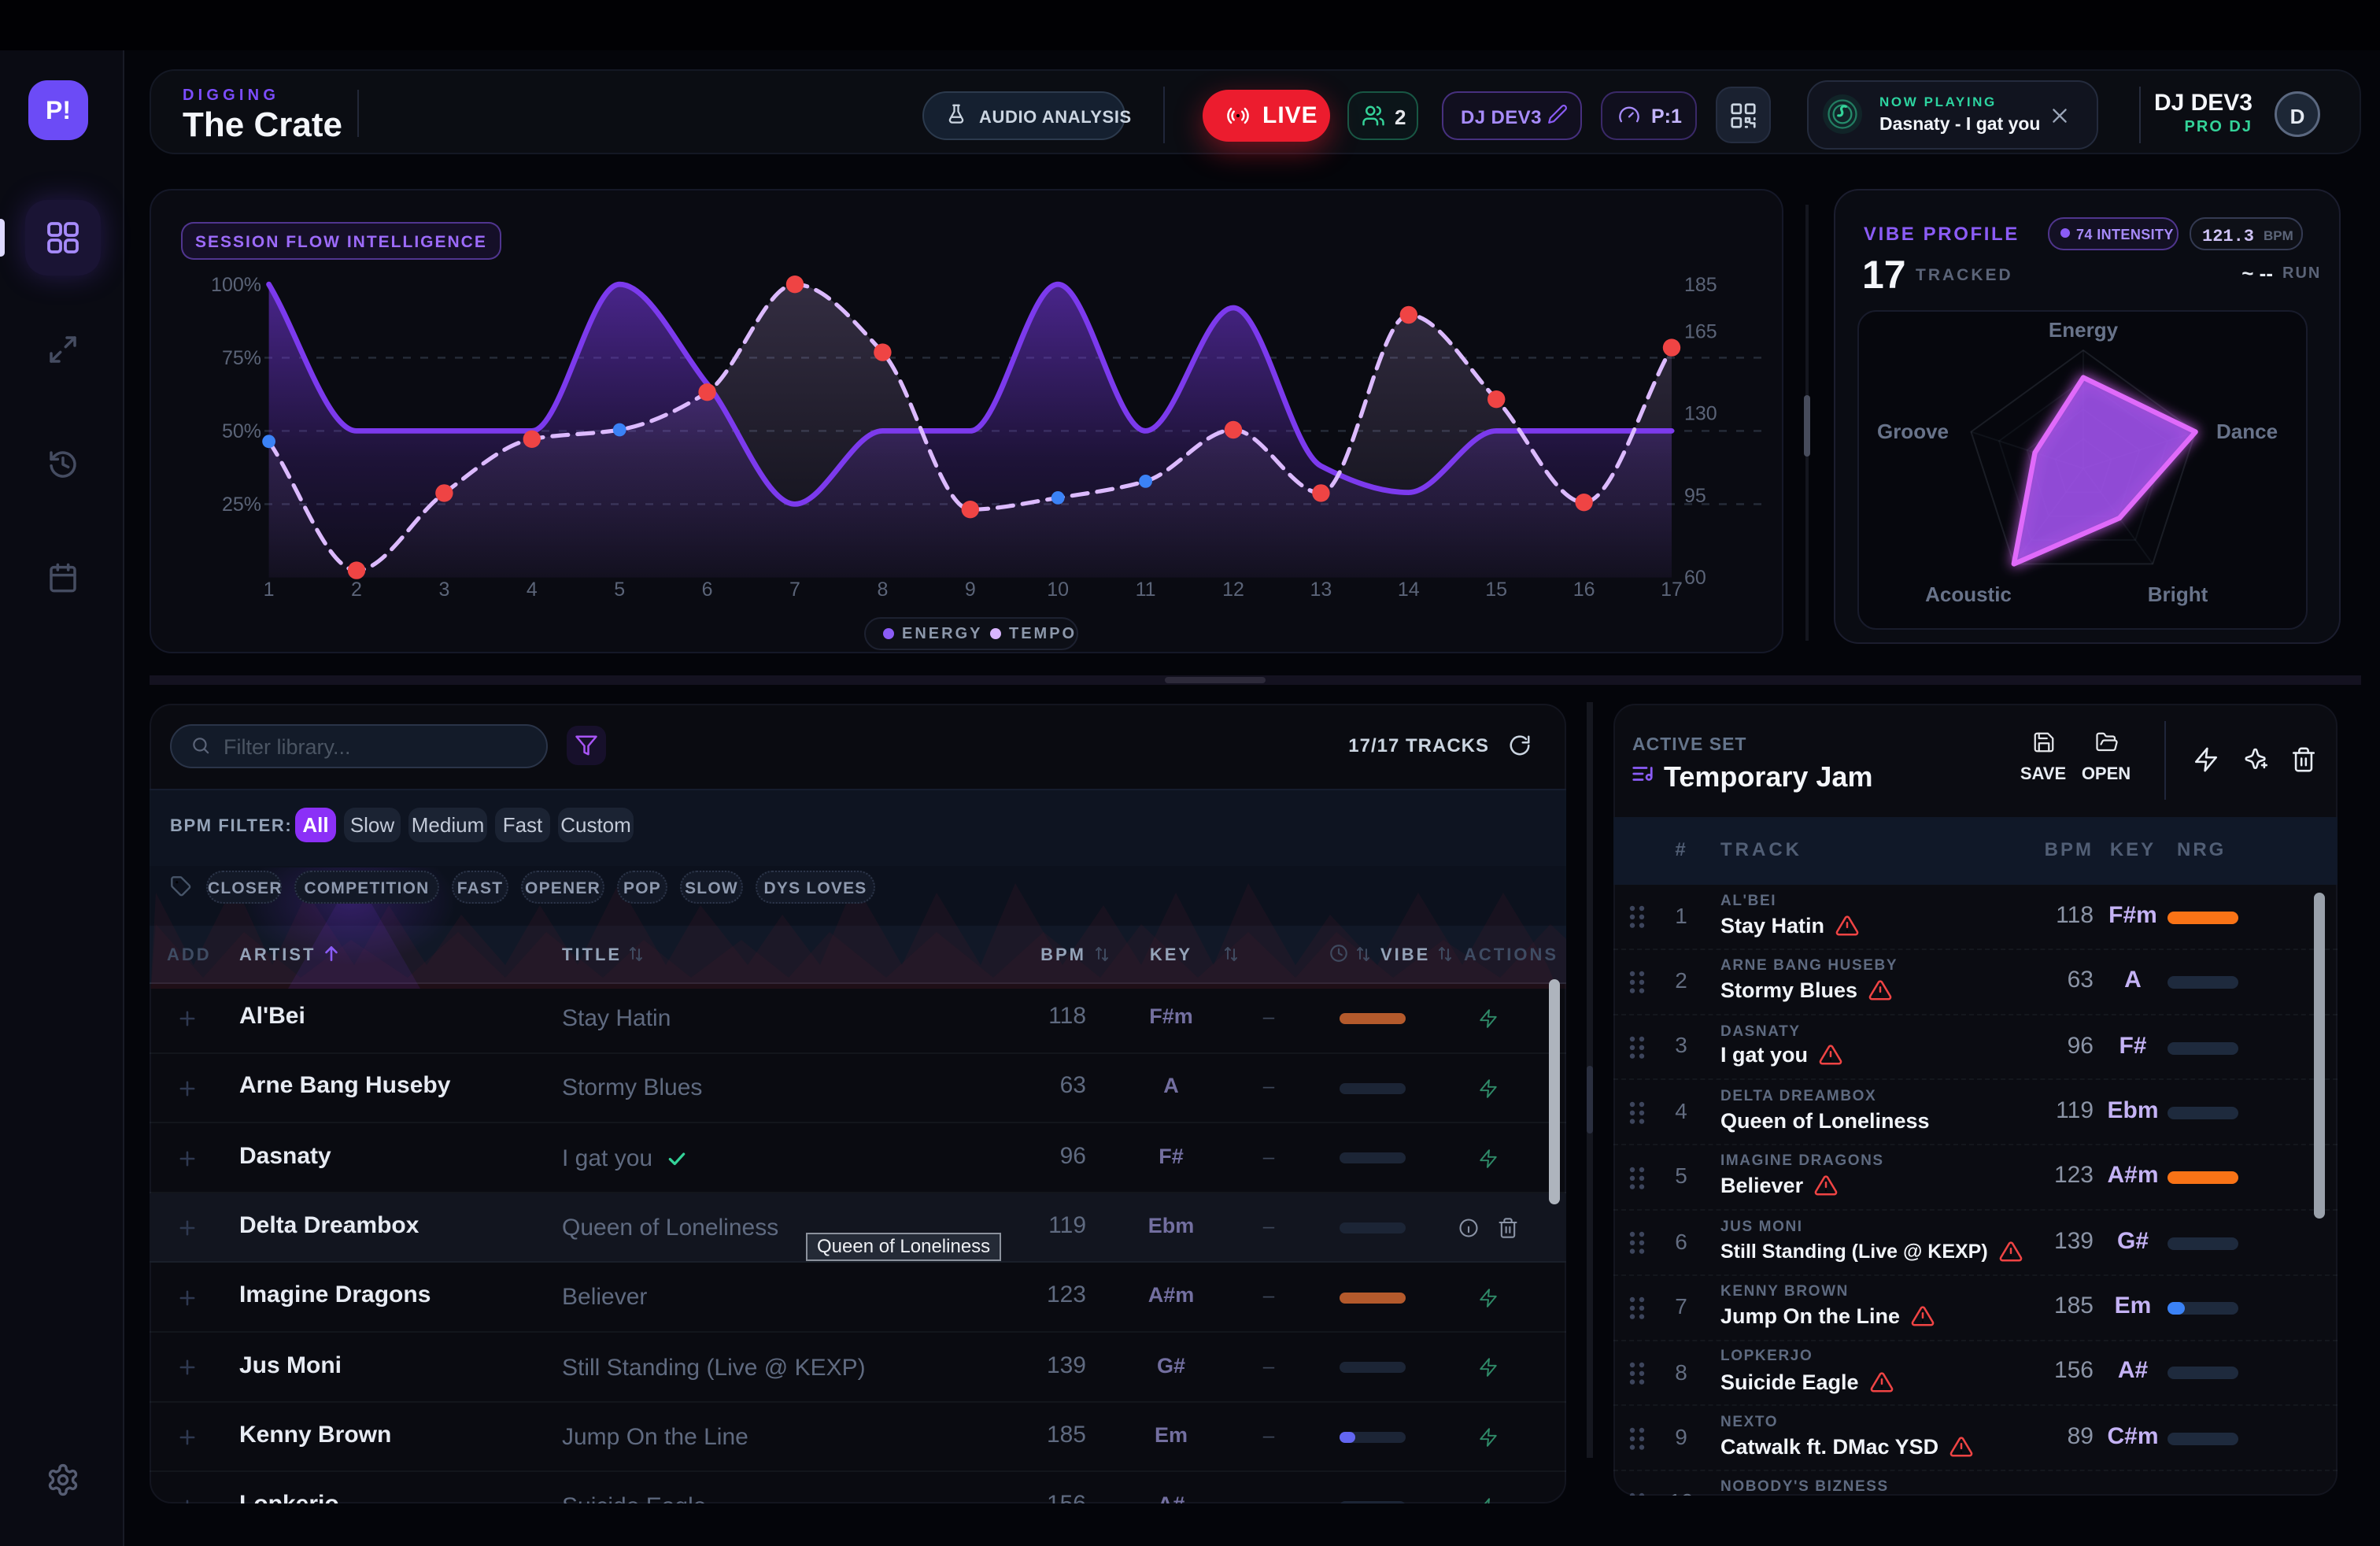 This screenshot has width=2380, height=1546. What do you see at coordinates (241, 505) in the screenshot?
I see `svg-text: 25%` at bounding box center [241, 505].